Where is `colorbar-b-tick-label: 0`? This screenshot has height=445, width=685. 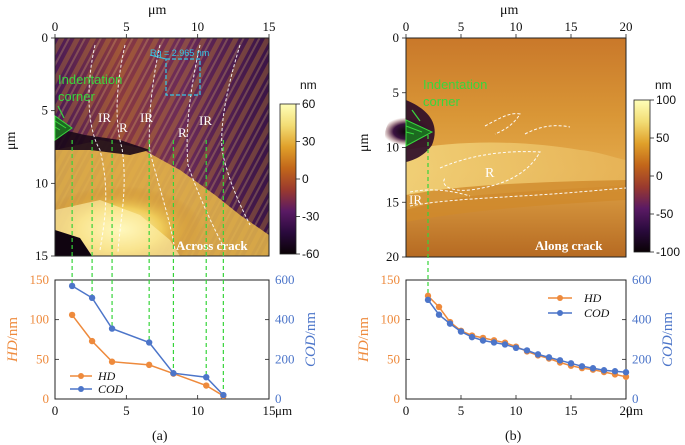
colorbar-b-tick-label: 0 is located at coordinates (659, 176).